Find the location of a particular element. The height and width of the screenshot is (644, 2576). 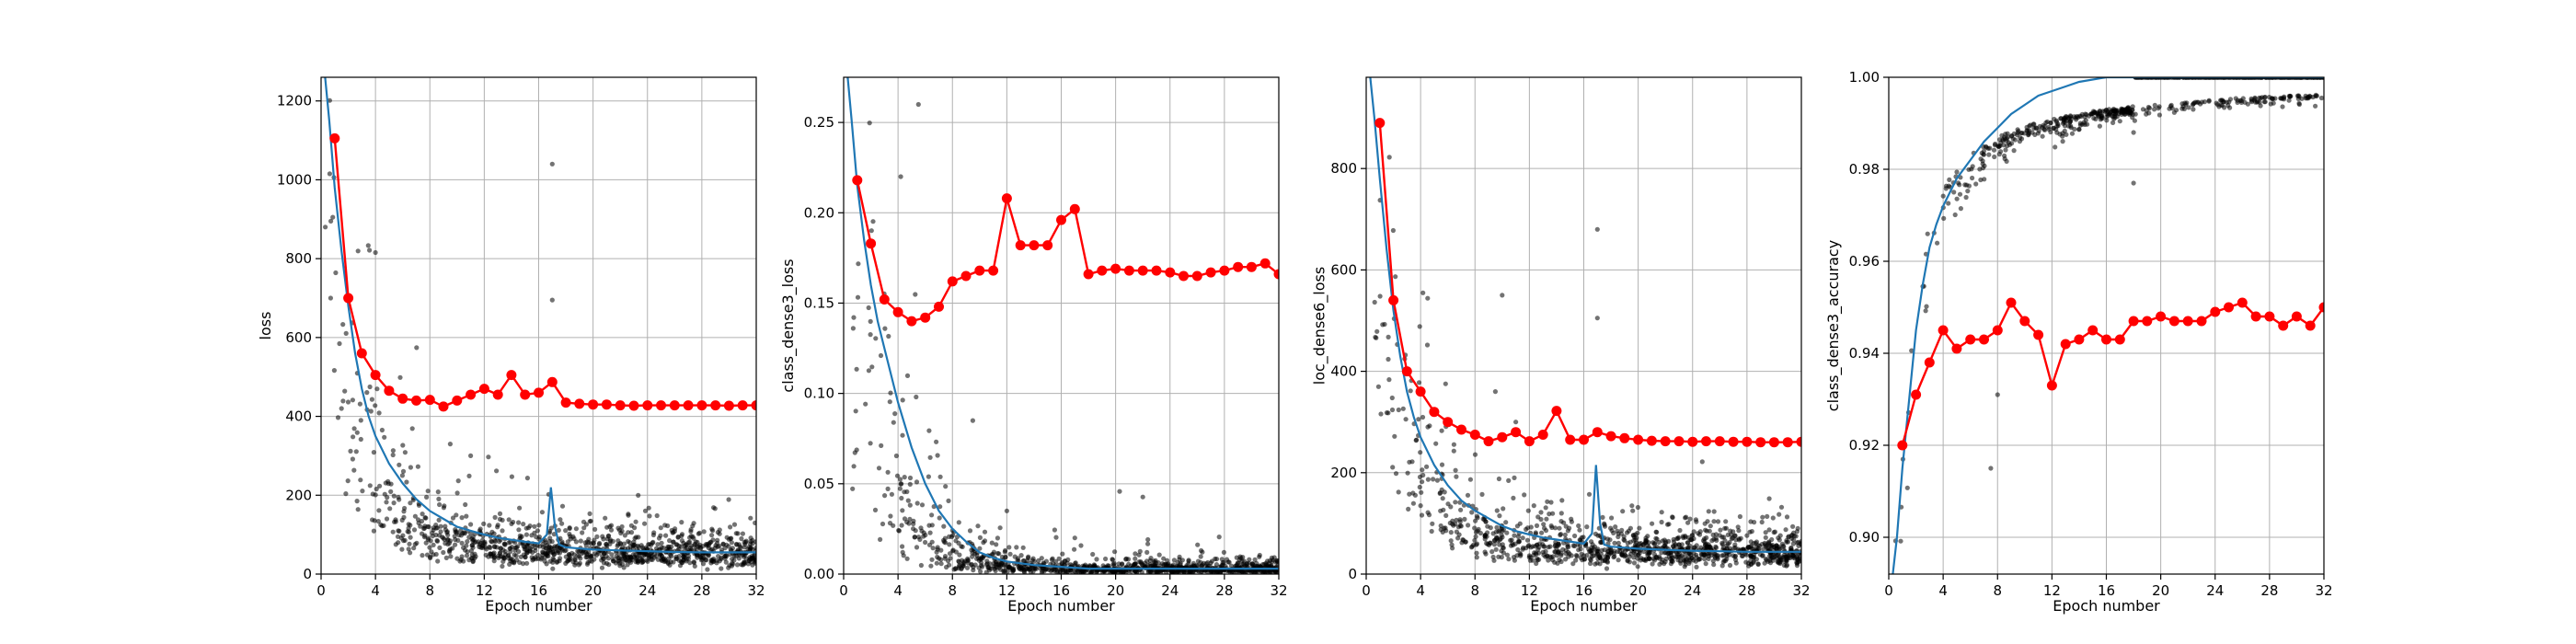

x-tick-label: 28 is located at coordinates (1746, 590).